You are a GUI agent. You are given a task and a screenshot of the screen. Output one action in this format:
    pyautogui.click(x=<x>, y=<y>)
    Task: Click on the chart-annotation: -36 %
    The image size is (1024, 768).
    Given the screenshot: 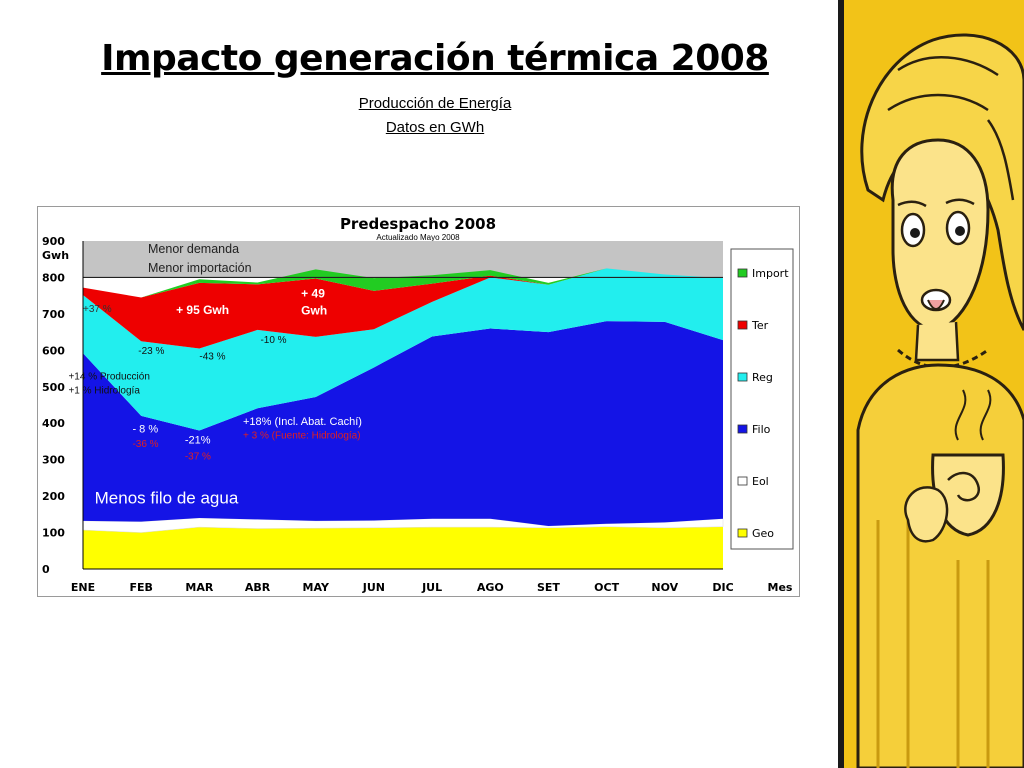 What is the action you would take?
    pyautogui.click(x=145, y=444)
    